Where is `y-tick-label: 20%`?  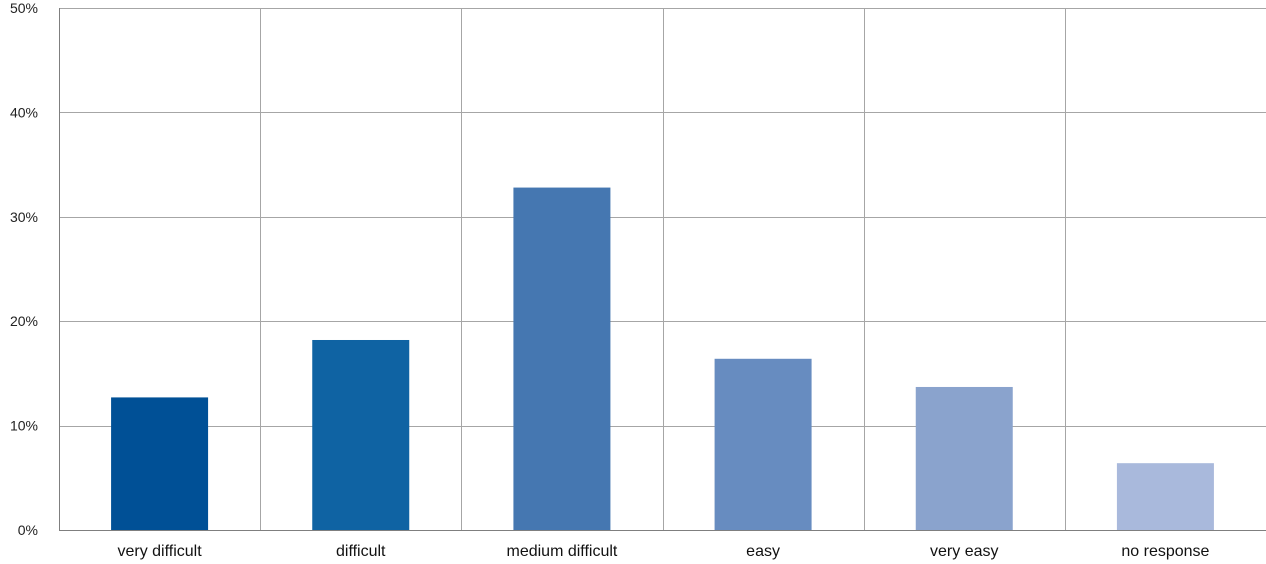 y-tick-label: 20% is located at coordinates (24, 321).